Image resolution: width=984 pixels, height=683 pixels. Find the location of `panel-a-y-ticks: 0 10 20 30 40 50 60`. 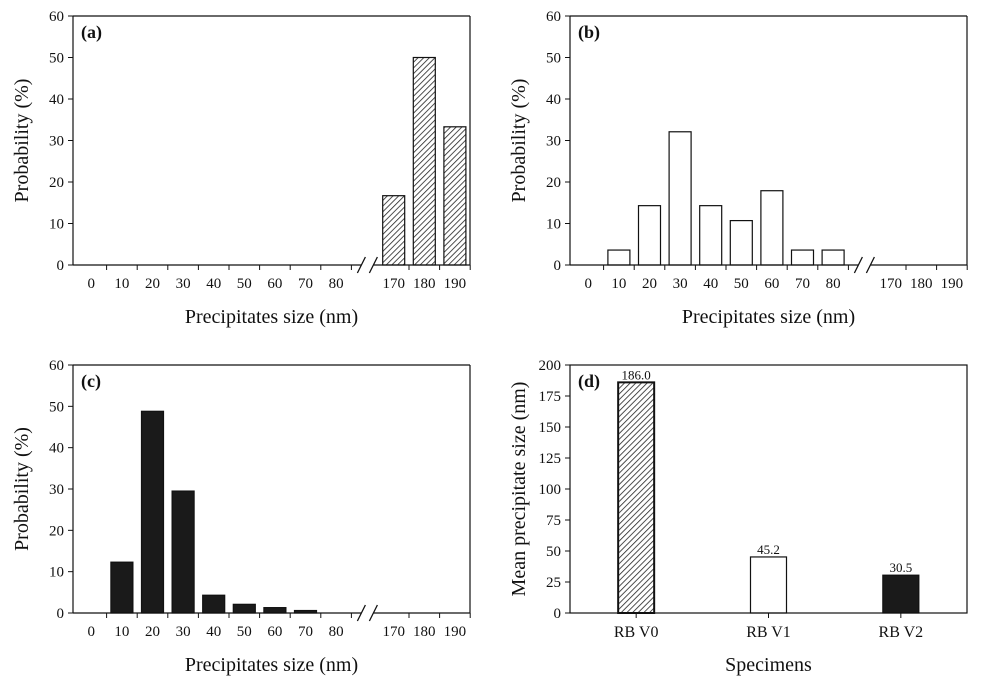

panel-a-y-ticks: 0 10 20 30 40 50 60 is located at coordinates (61, 141).